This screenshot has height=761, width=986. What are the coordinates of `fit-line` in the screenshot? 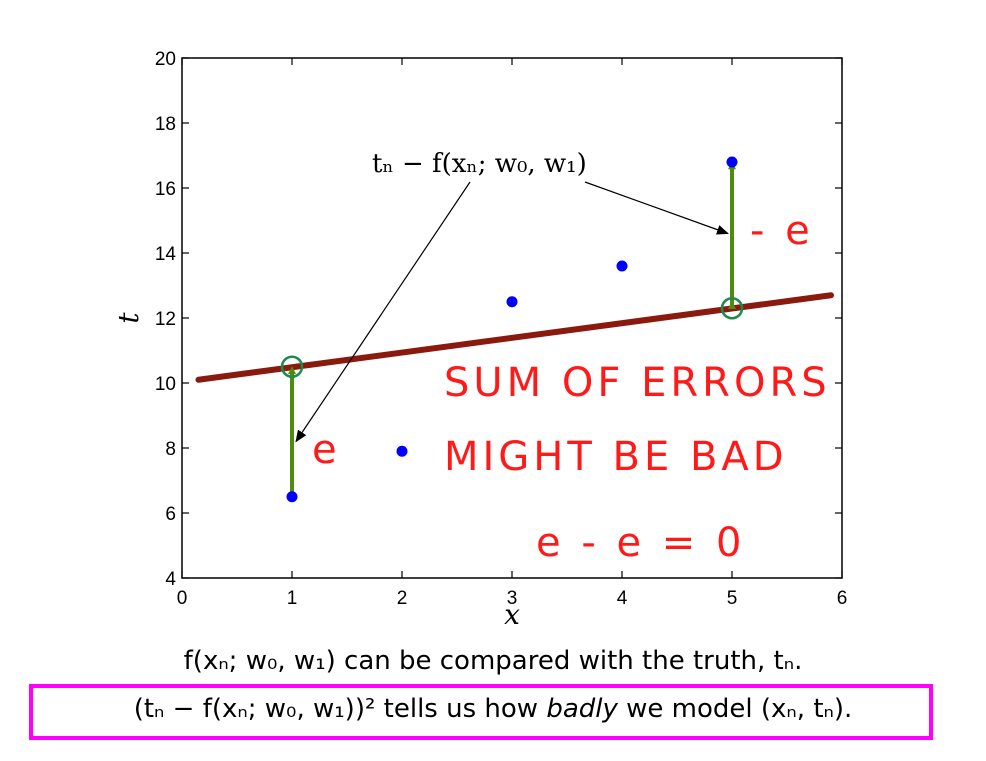 It's located at (514, 337).